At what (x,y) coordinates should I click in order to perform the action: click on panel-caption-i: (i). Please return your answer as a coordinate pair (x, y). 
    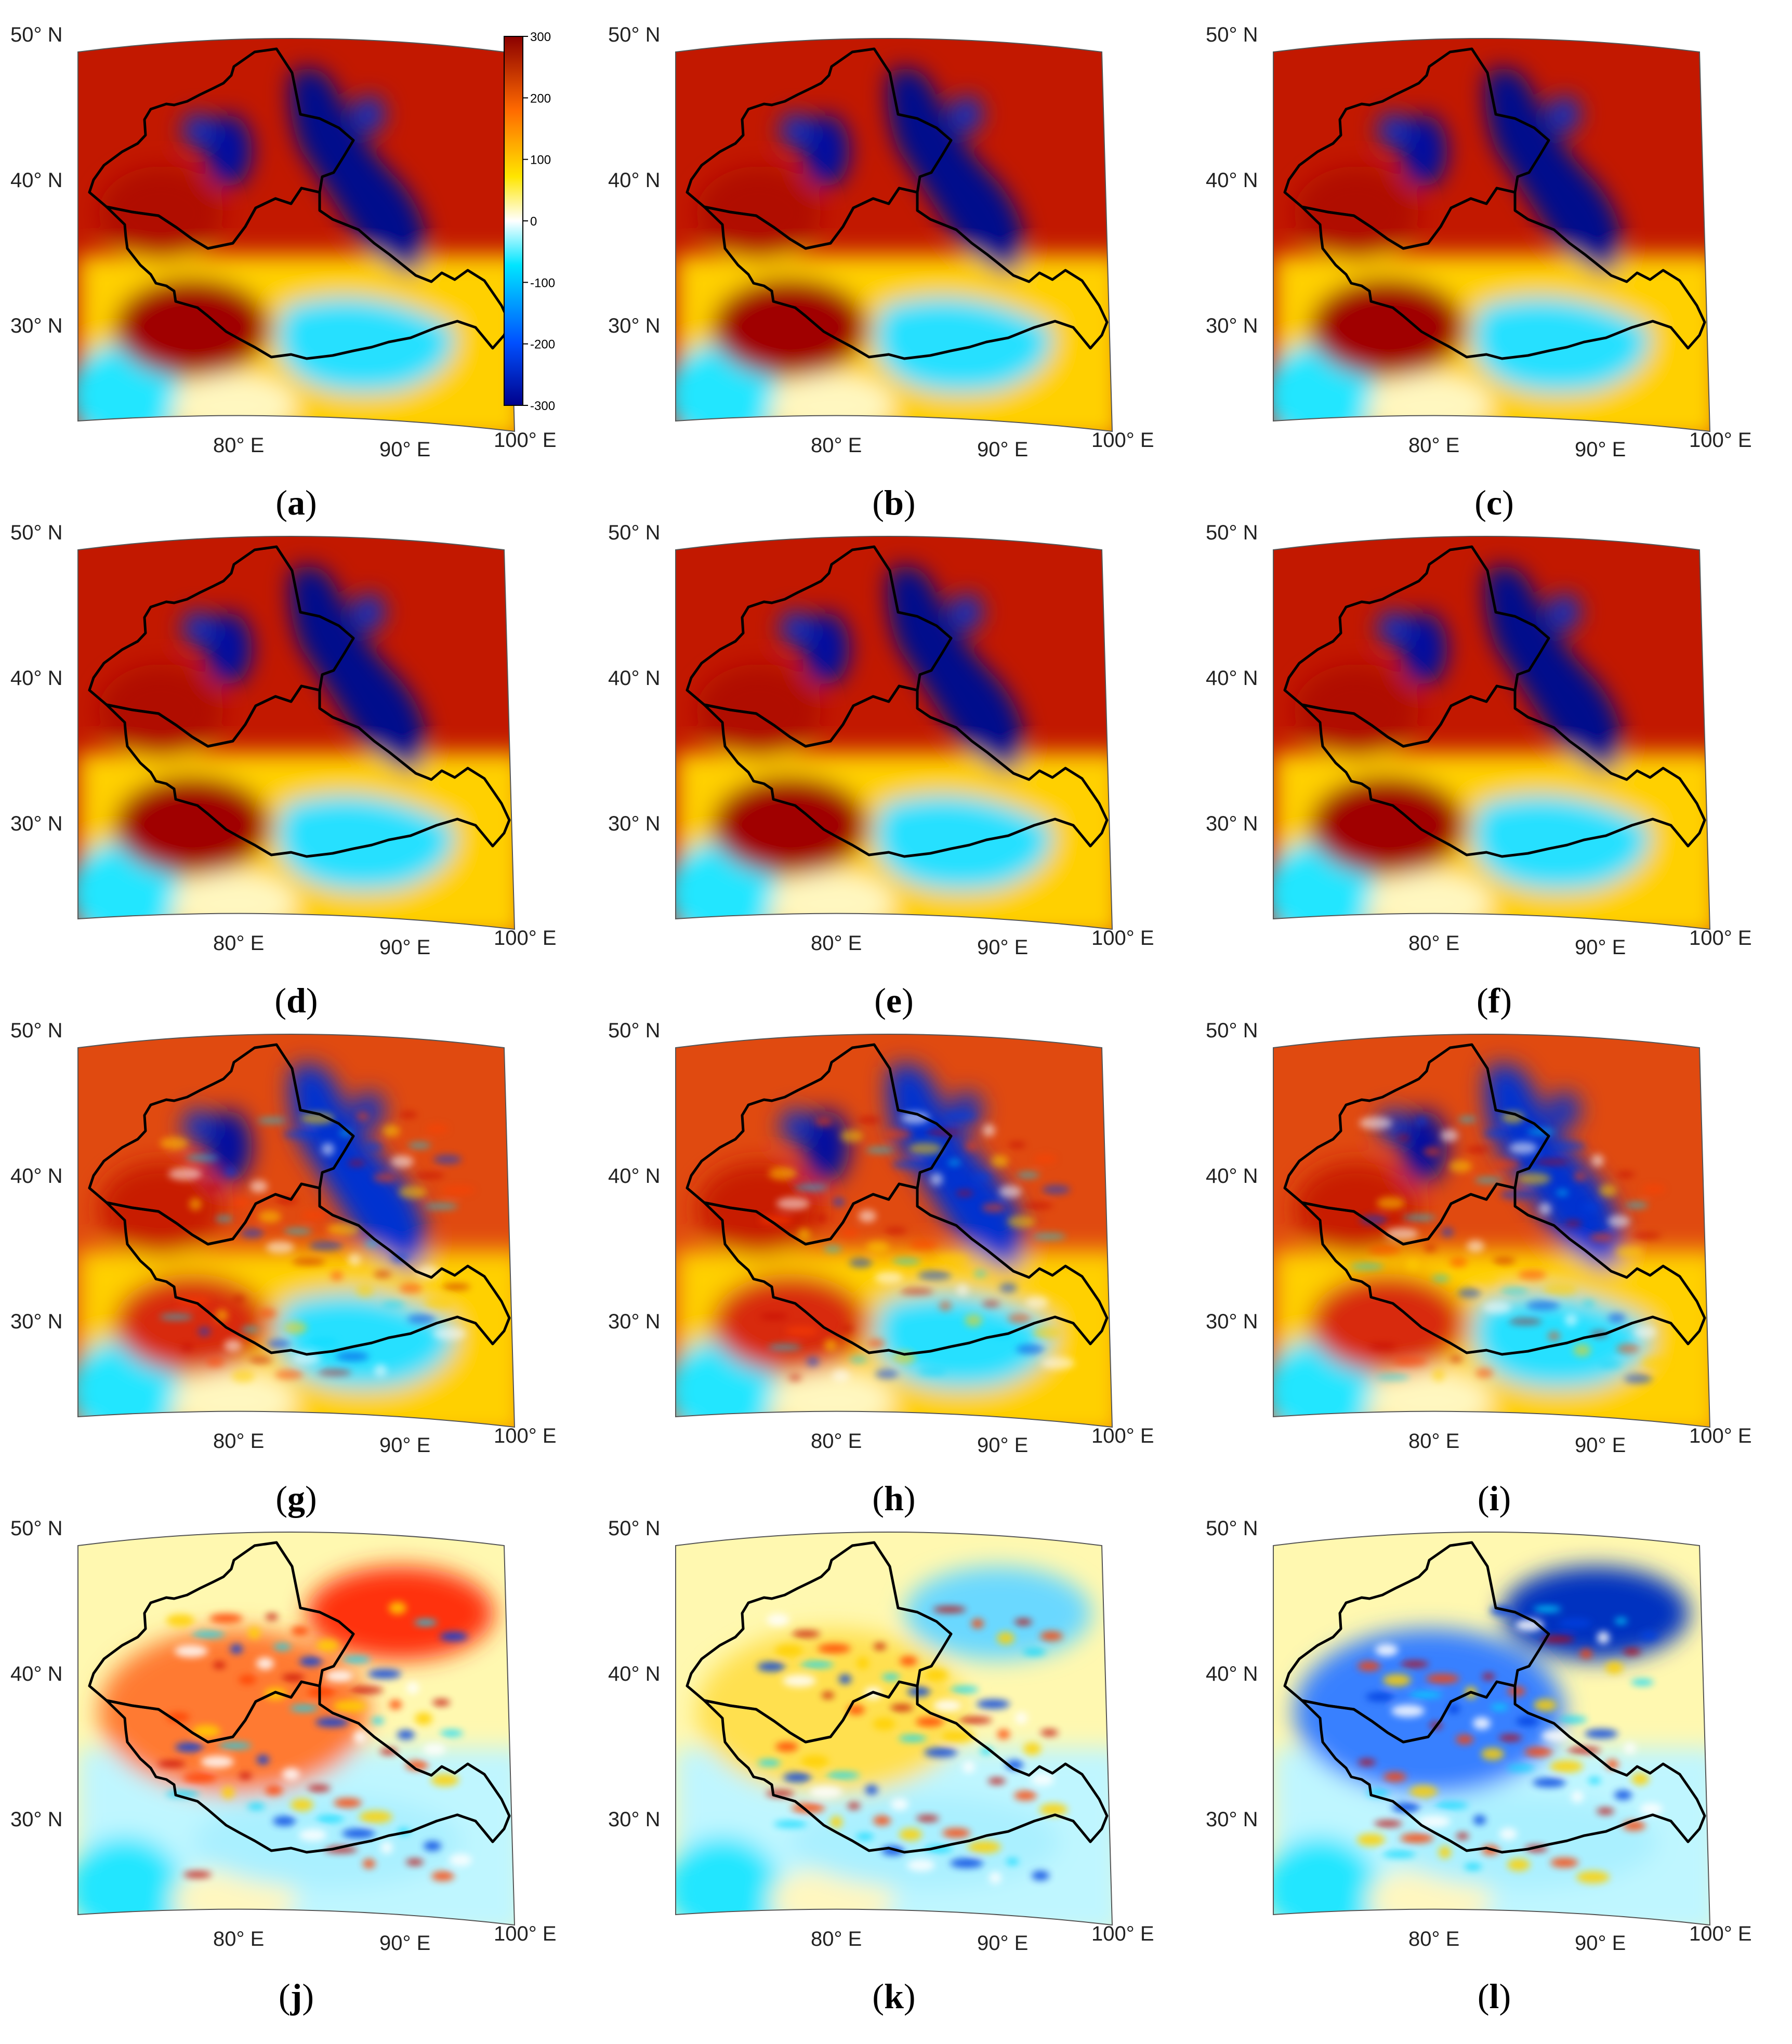
    Looking at the image, I should click on (1494, 1499).